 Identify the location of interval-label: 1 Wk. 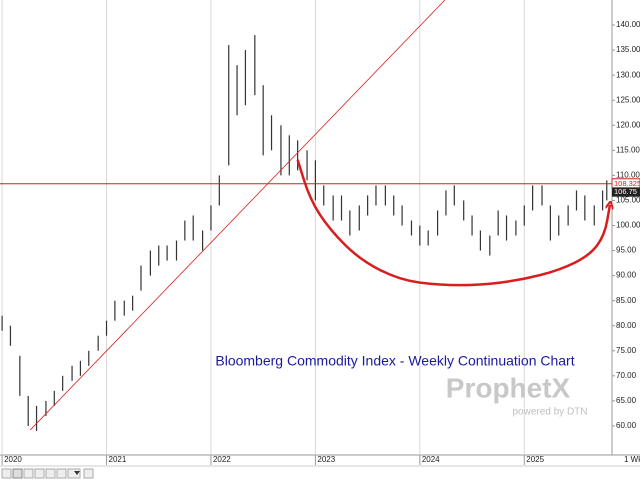
(632, 459).